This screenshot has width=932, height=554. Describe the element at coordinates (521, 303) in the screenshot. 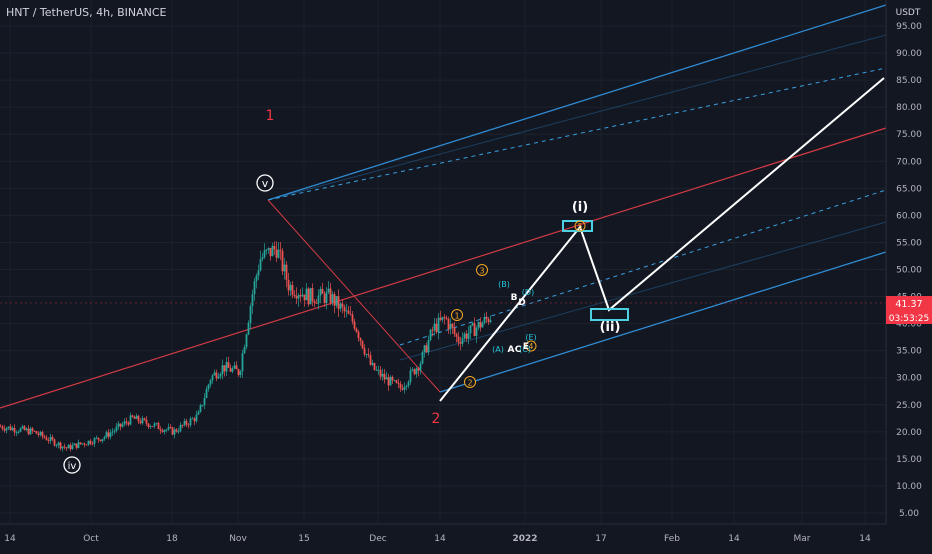

I see `wave-D-label: D` at that location.